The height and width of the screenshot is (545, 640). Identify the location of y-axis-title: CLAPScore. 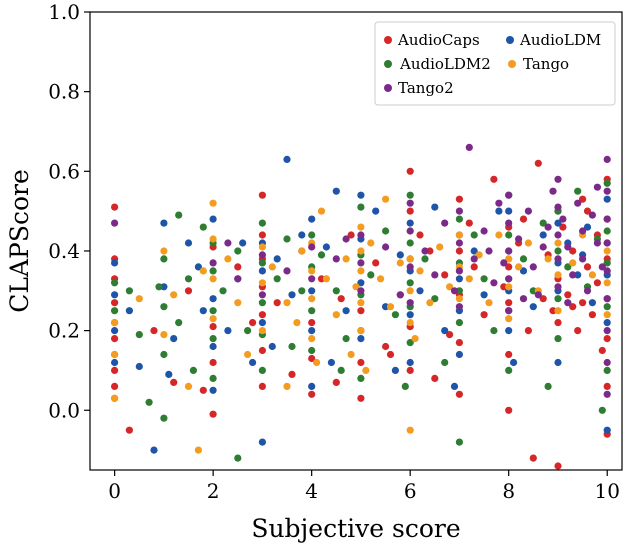
(19, 241).